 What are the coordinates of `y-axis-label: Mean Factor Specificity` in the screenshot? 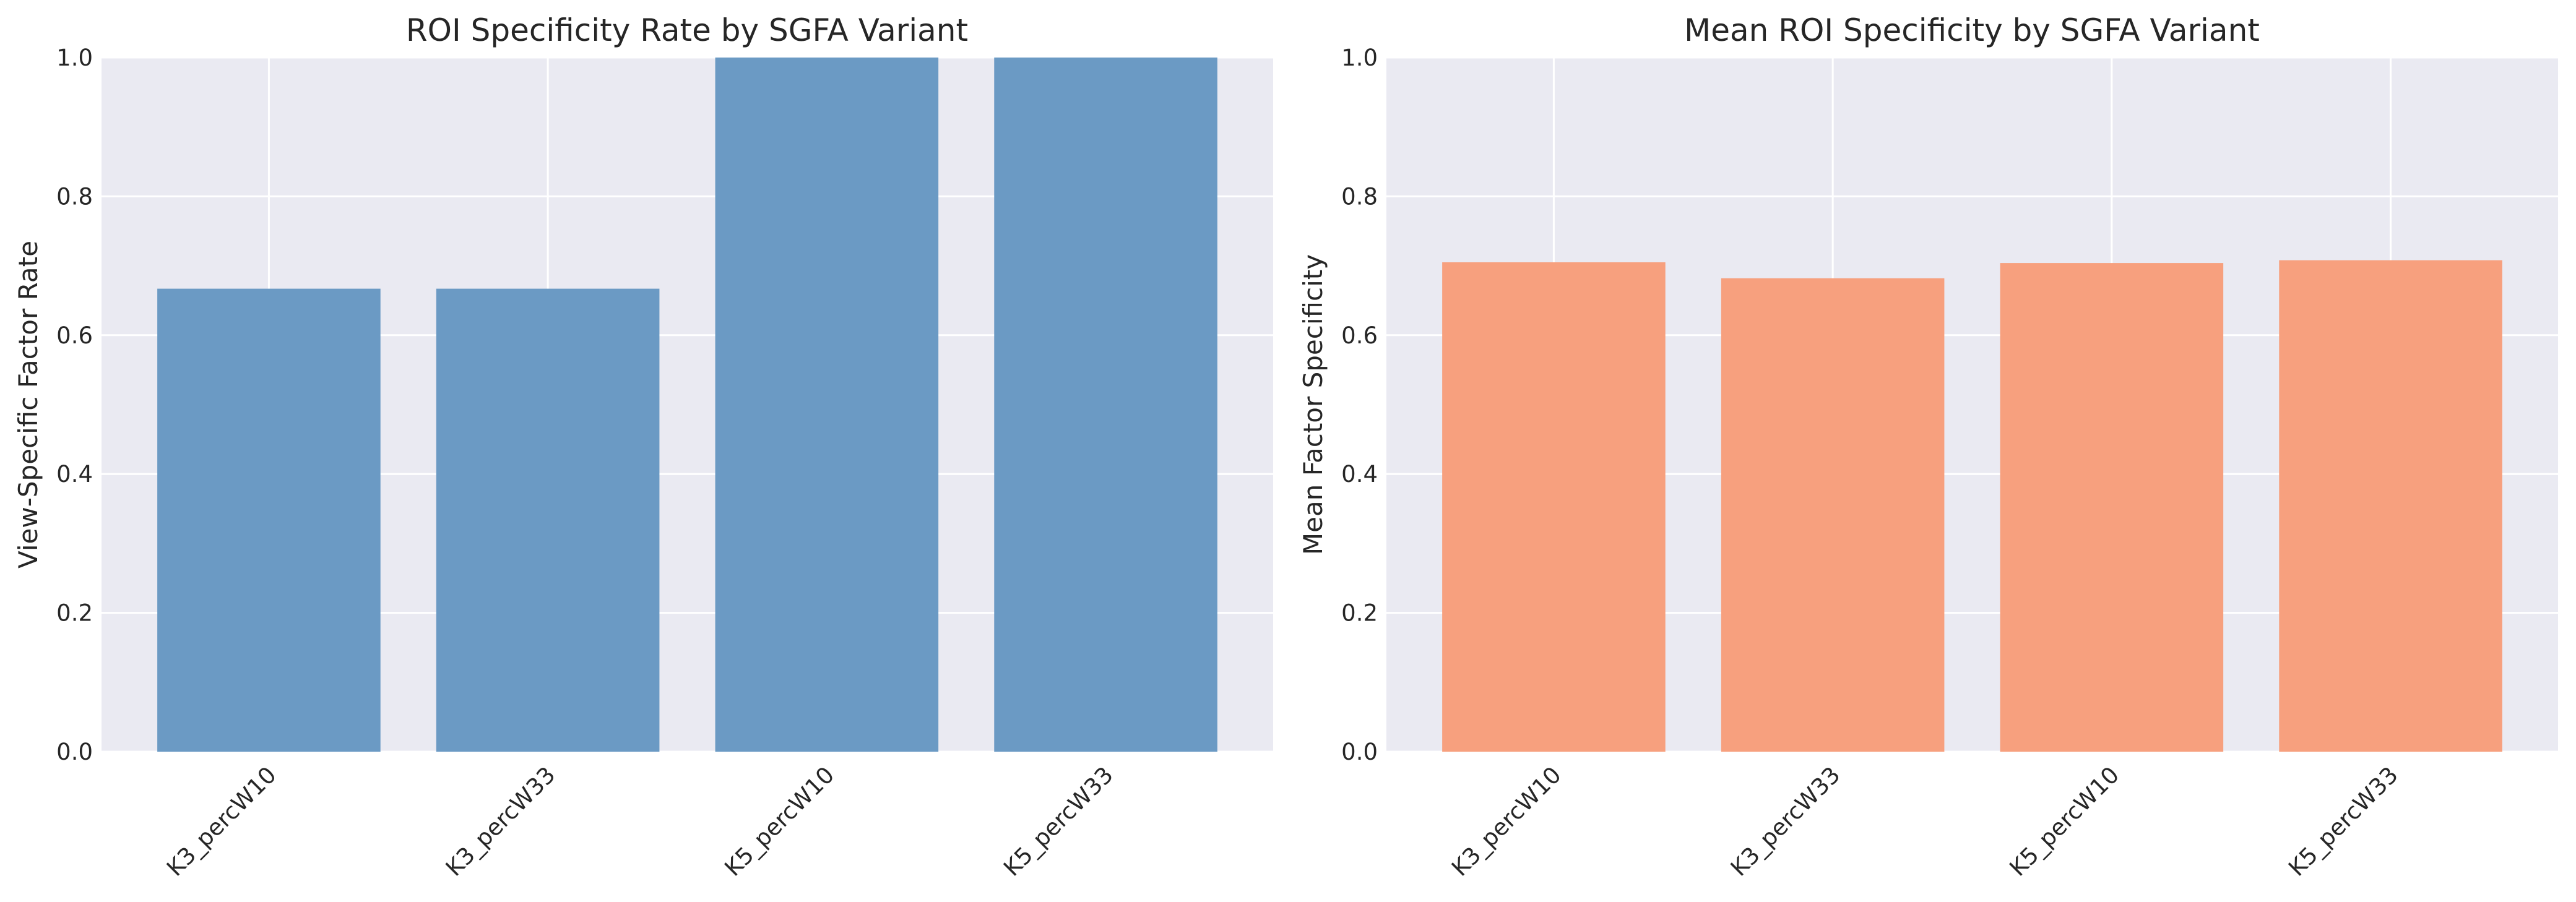 It's located at (1313, 405).